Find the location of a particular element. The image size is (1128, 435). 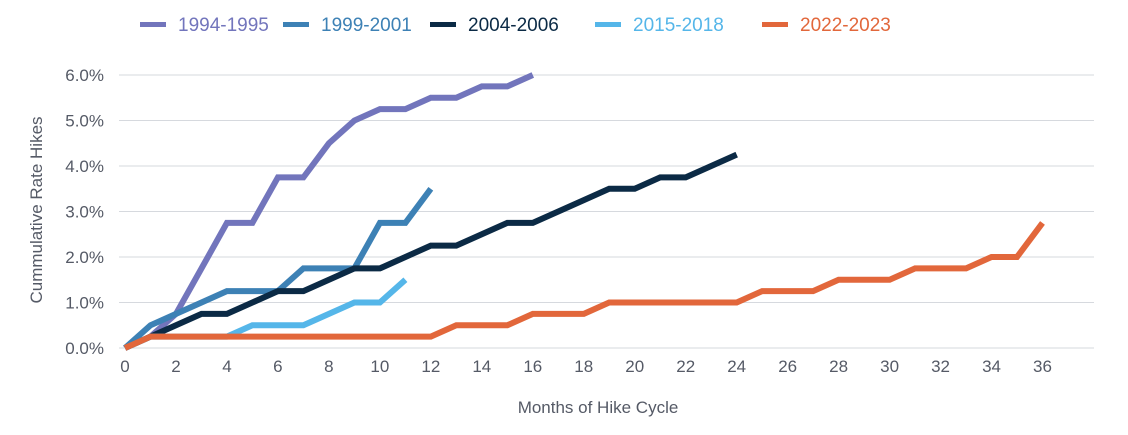

y-tick-label: 5.0% is located at coordinates (84, 121).